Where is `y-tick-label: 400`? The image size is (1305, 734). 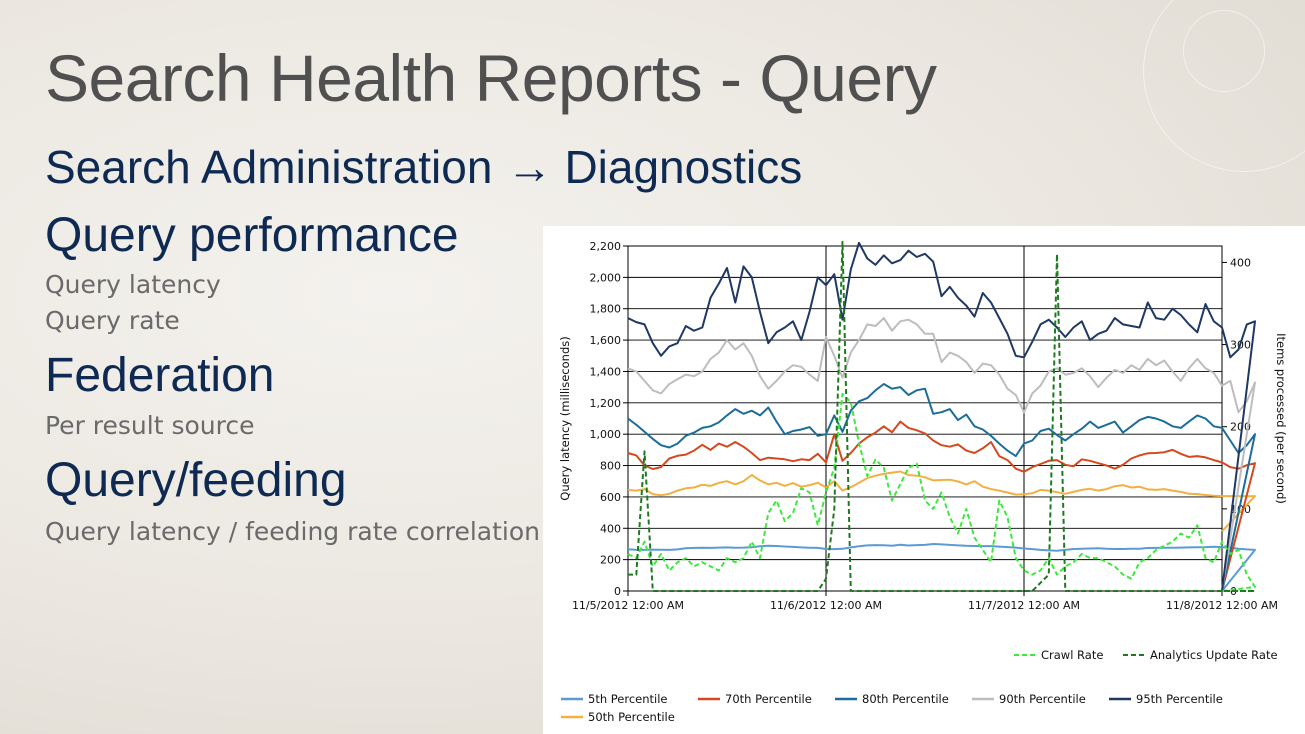 y-tick-label: 400 is located at coordinates (610, 528).